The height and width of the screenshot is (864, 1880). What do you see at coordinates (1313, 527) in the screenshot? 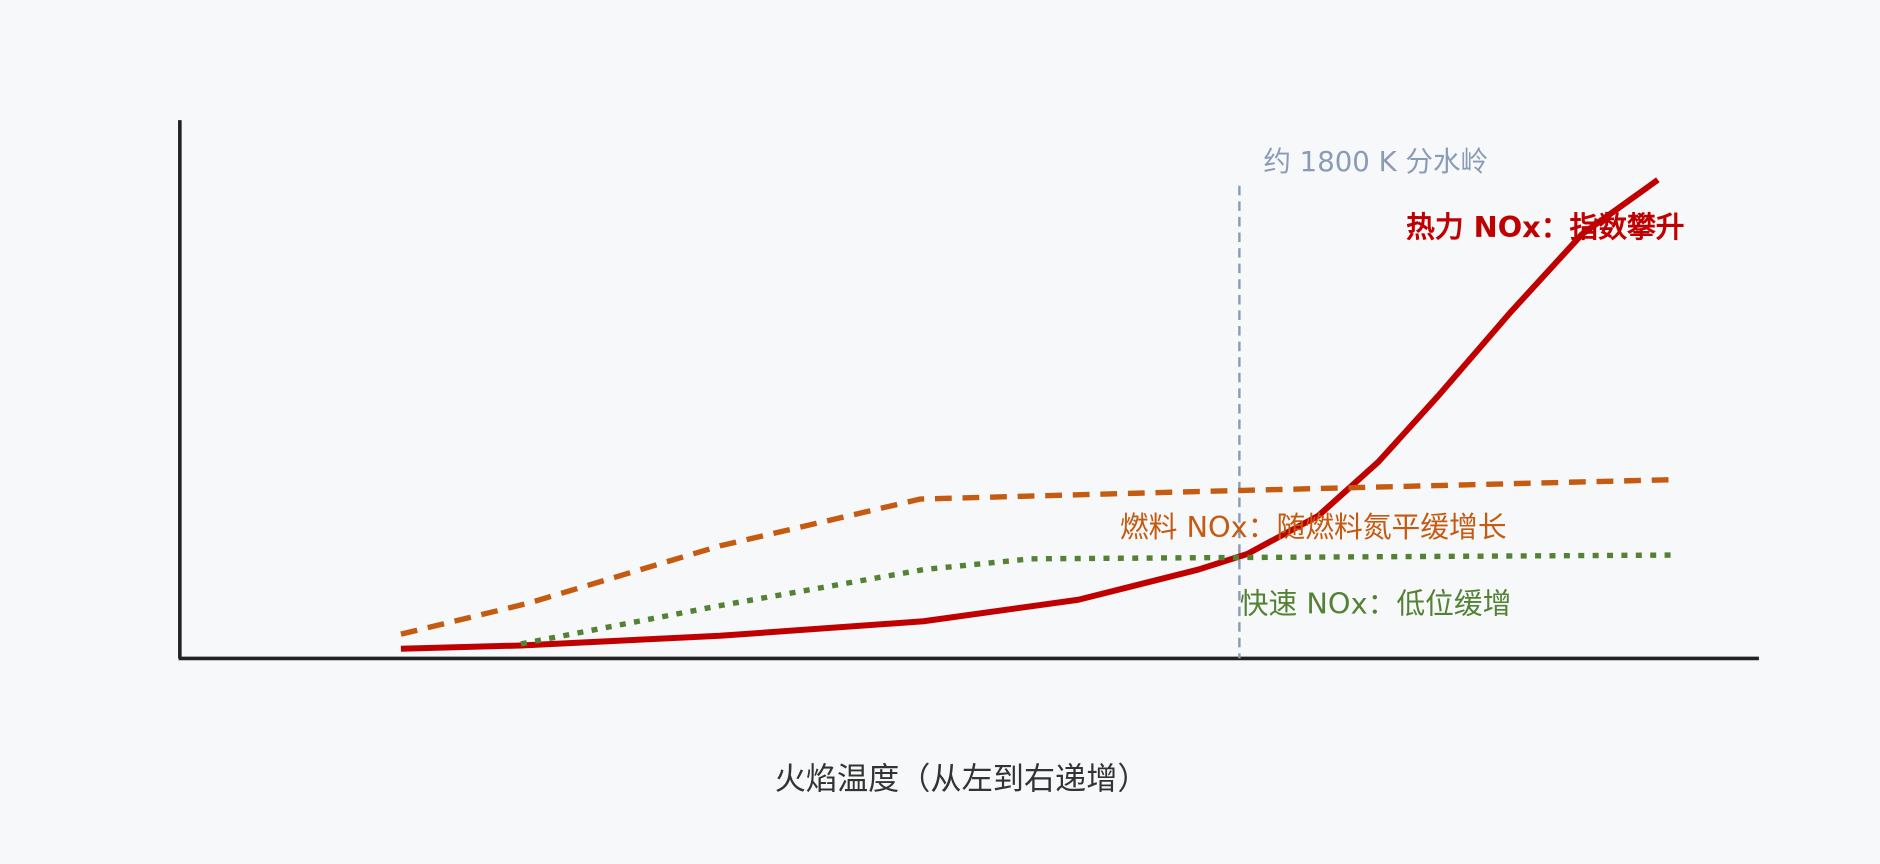
I see `series-label: 燃料 NOx：随燃料氮平缓增长` at bounding box center [1313, 527].